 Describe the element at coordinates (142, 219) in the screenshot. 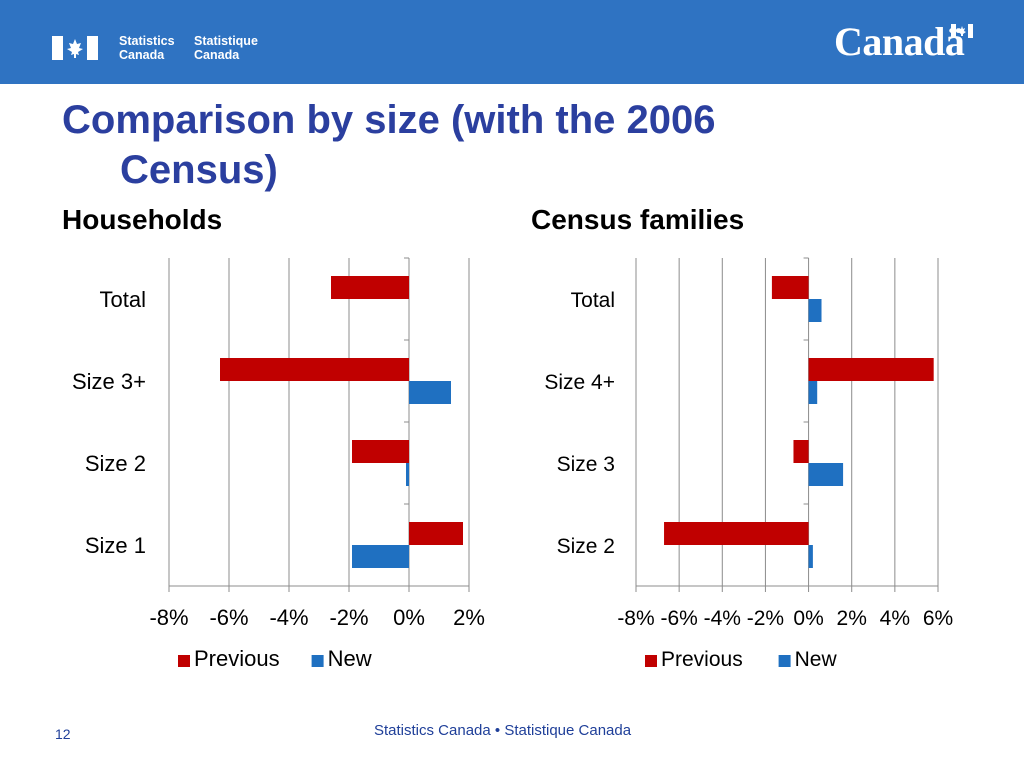

I see `households-subtitle: Households` at that location.